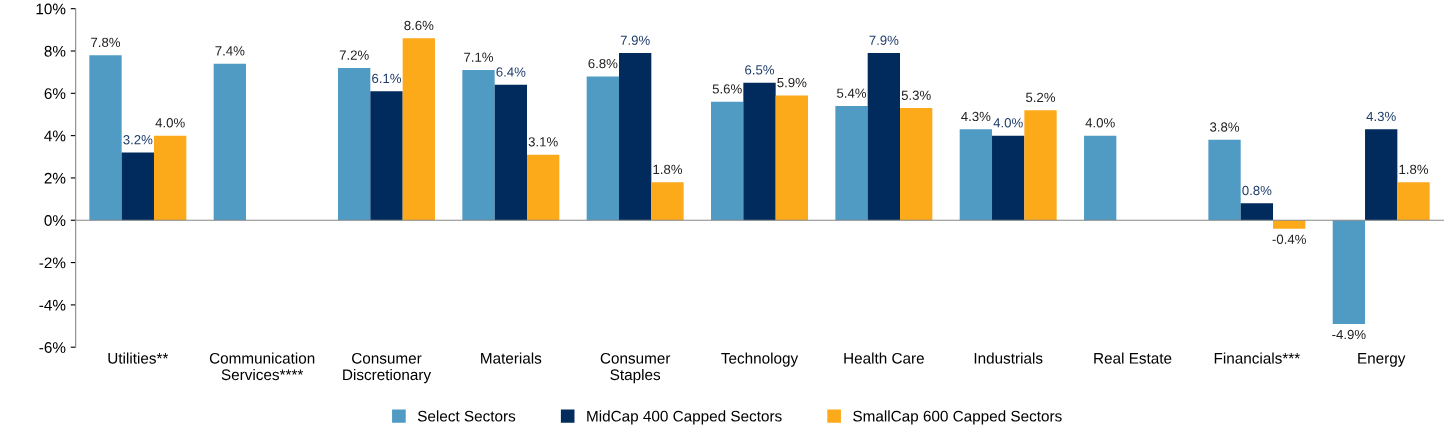 The width and height of the screenshot is (1455, 434). Describe the element at coordinates (1224, 127) in the screenshot. I see `data-label: 3.8%` at that location.